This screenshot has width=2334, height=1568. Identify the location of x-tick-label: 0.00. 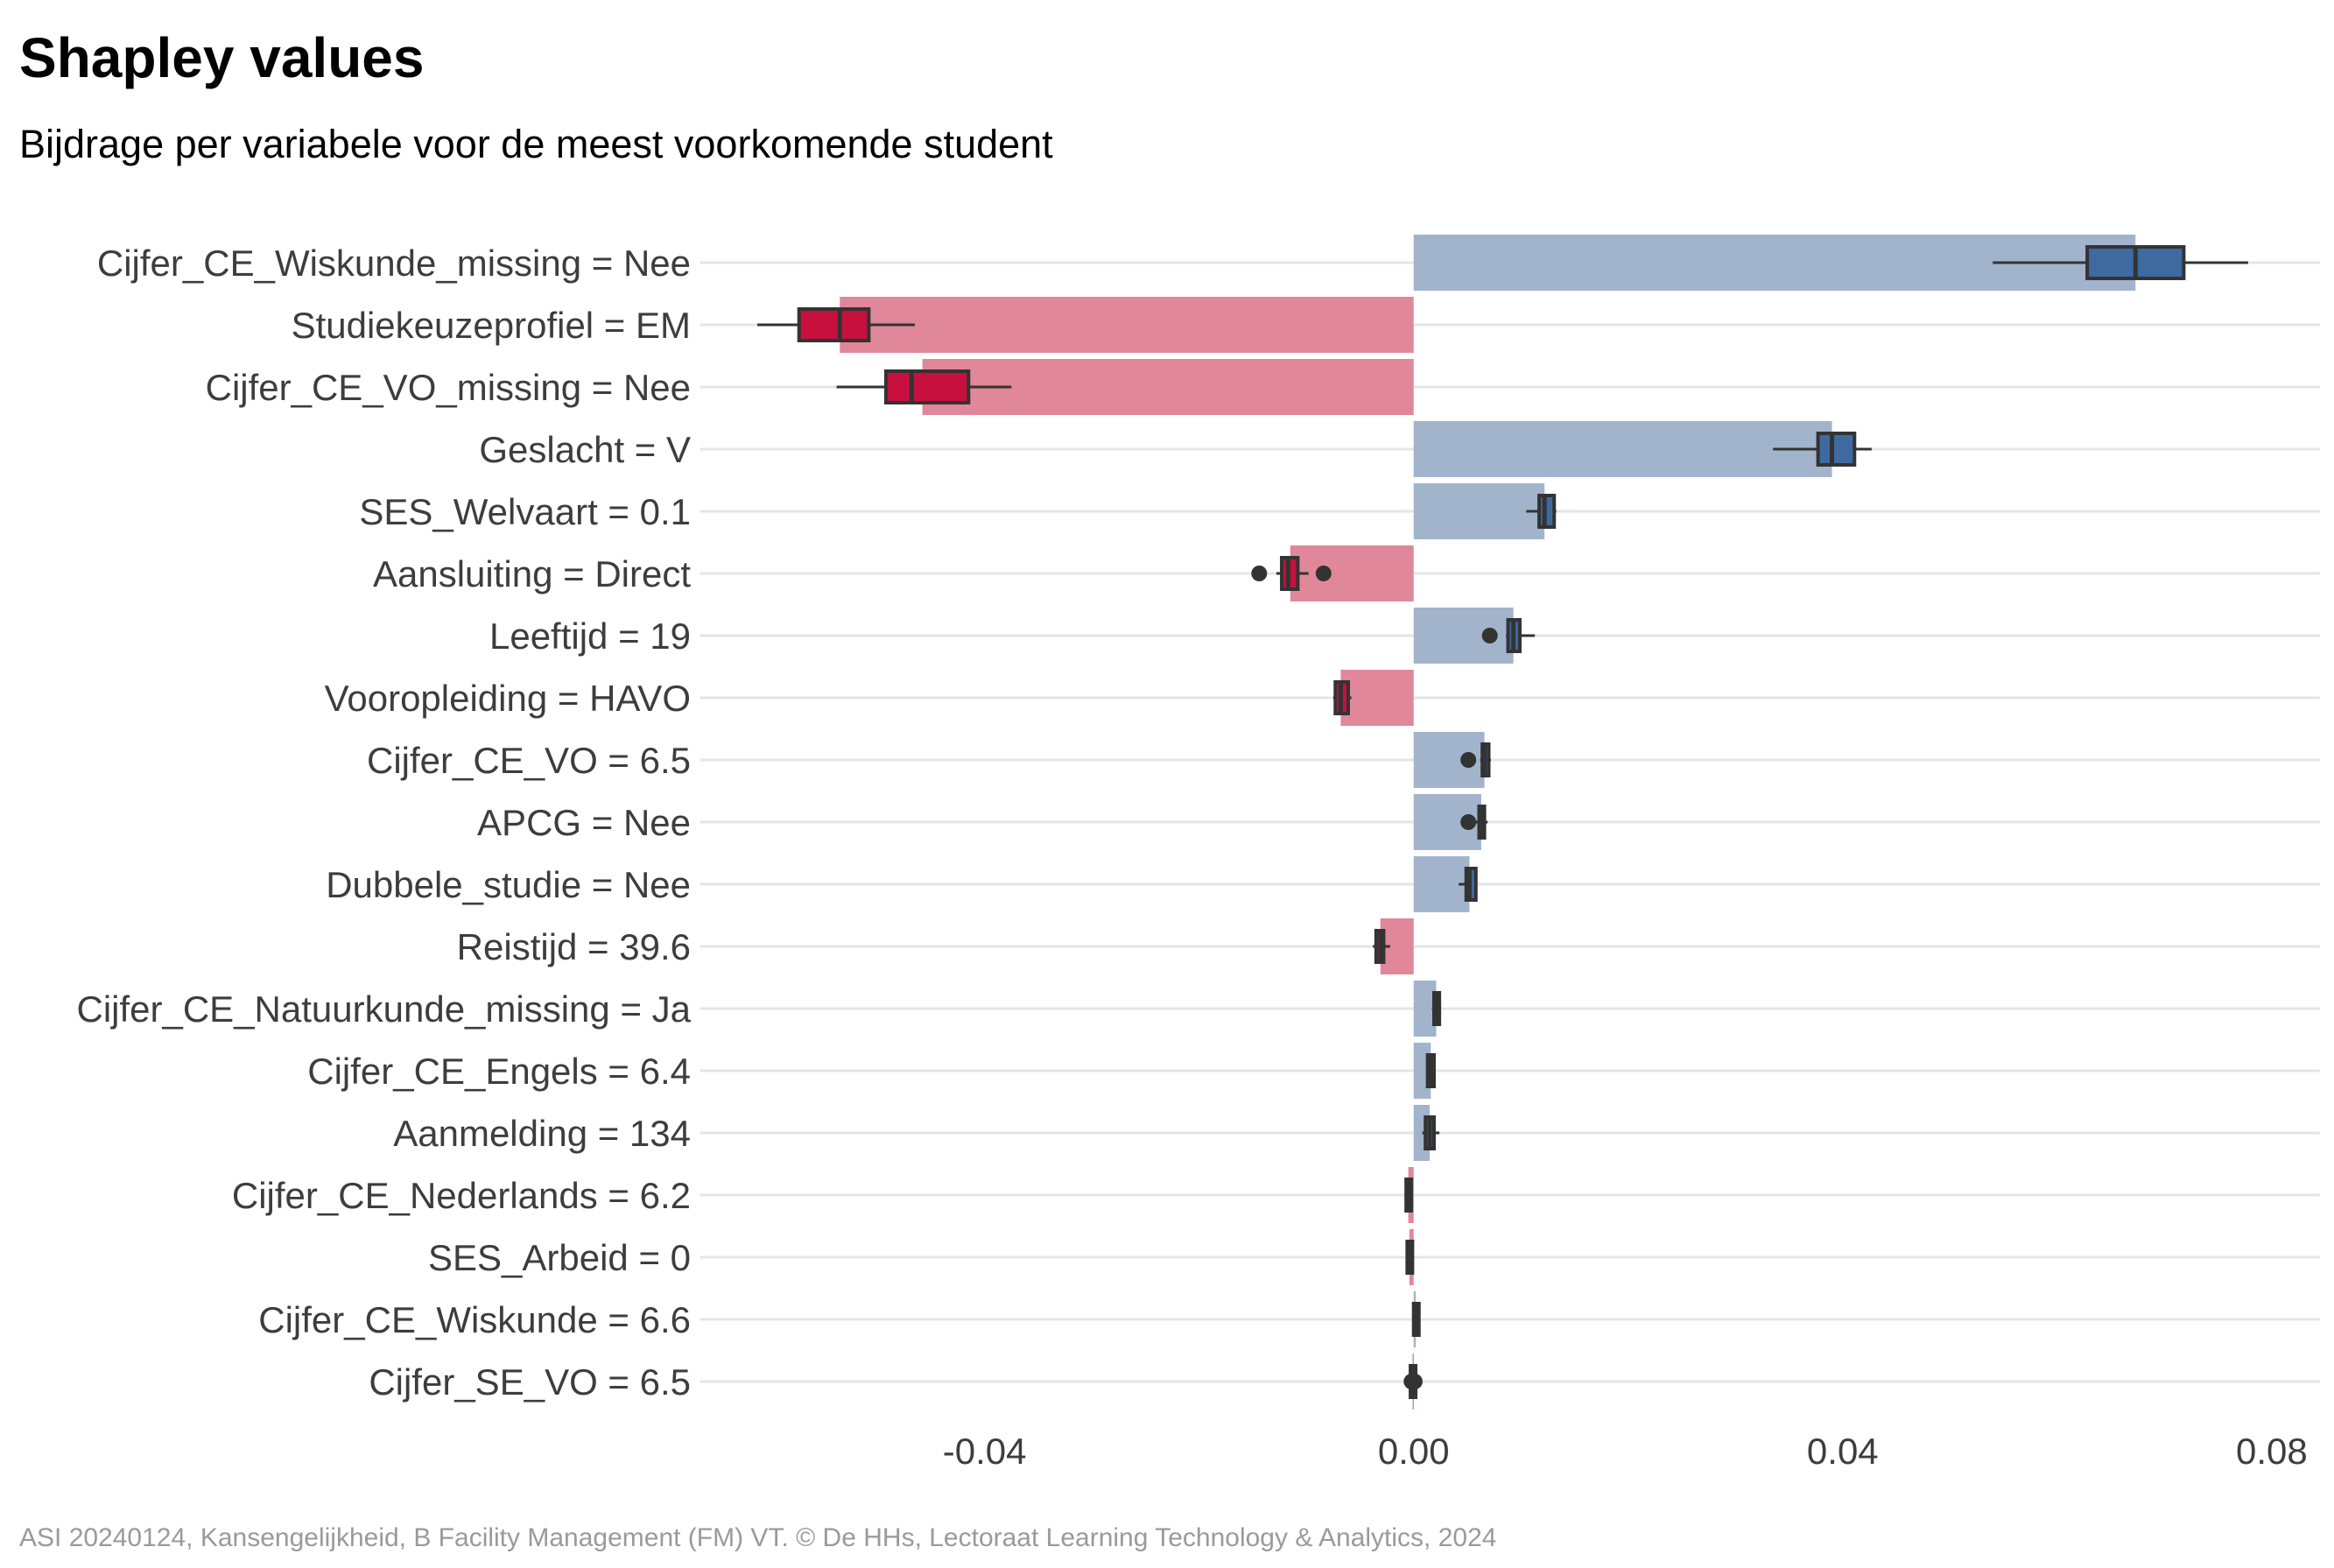
(1414, 1452).